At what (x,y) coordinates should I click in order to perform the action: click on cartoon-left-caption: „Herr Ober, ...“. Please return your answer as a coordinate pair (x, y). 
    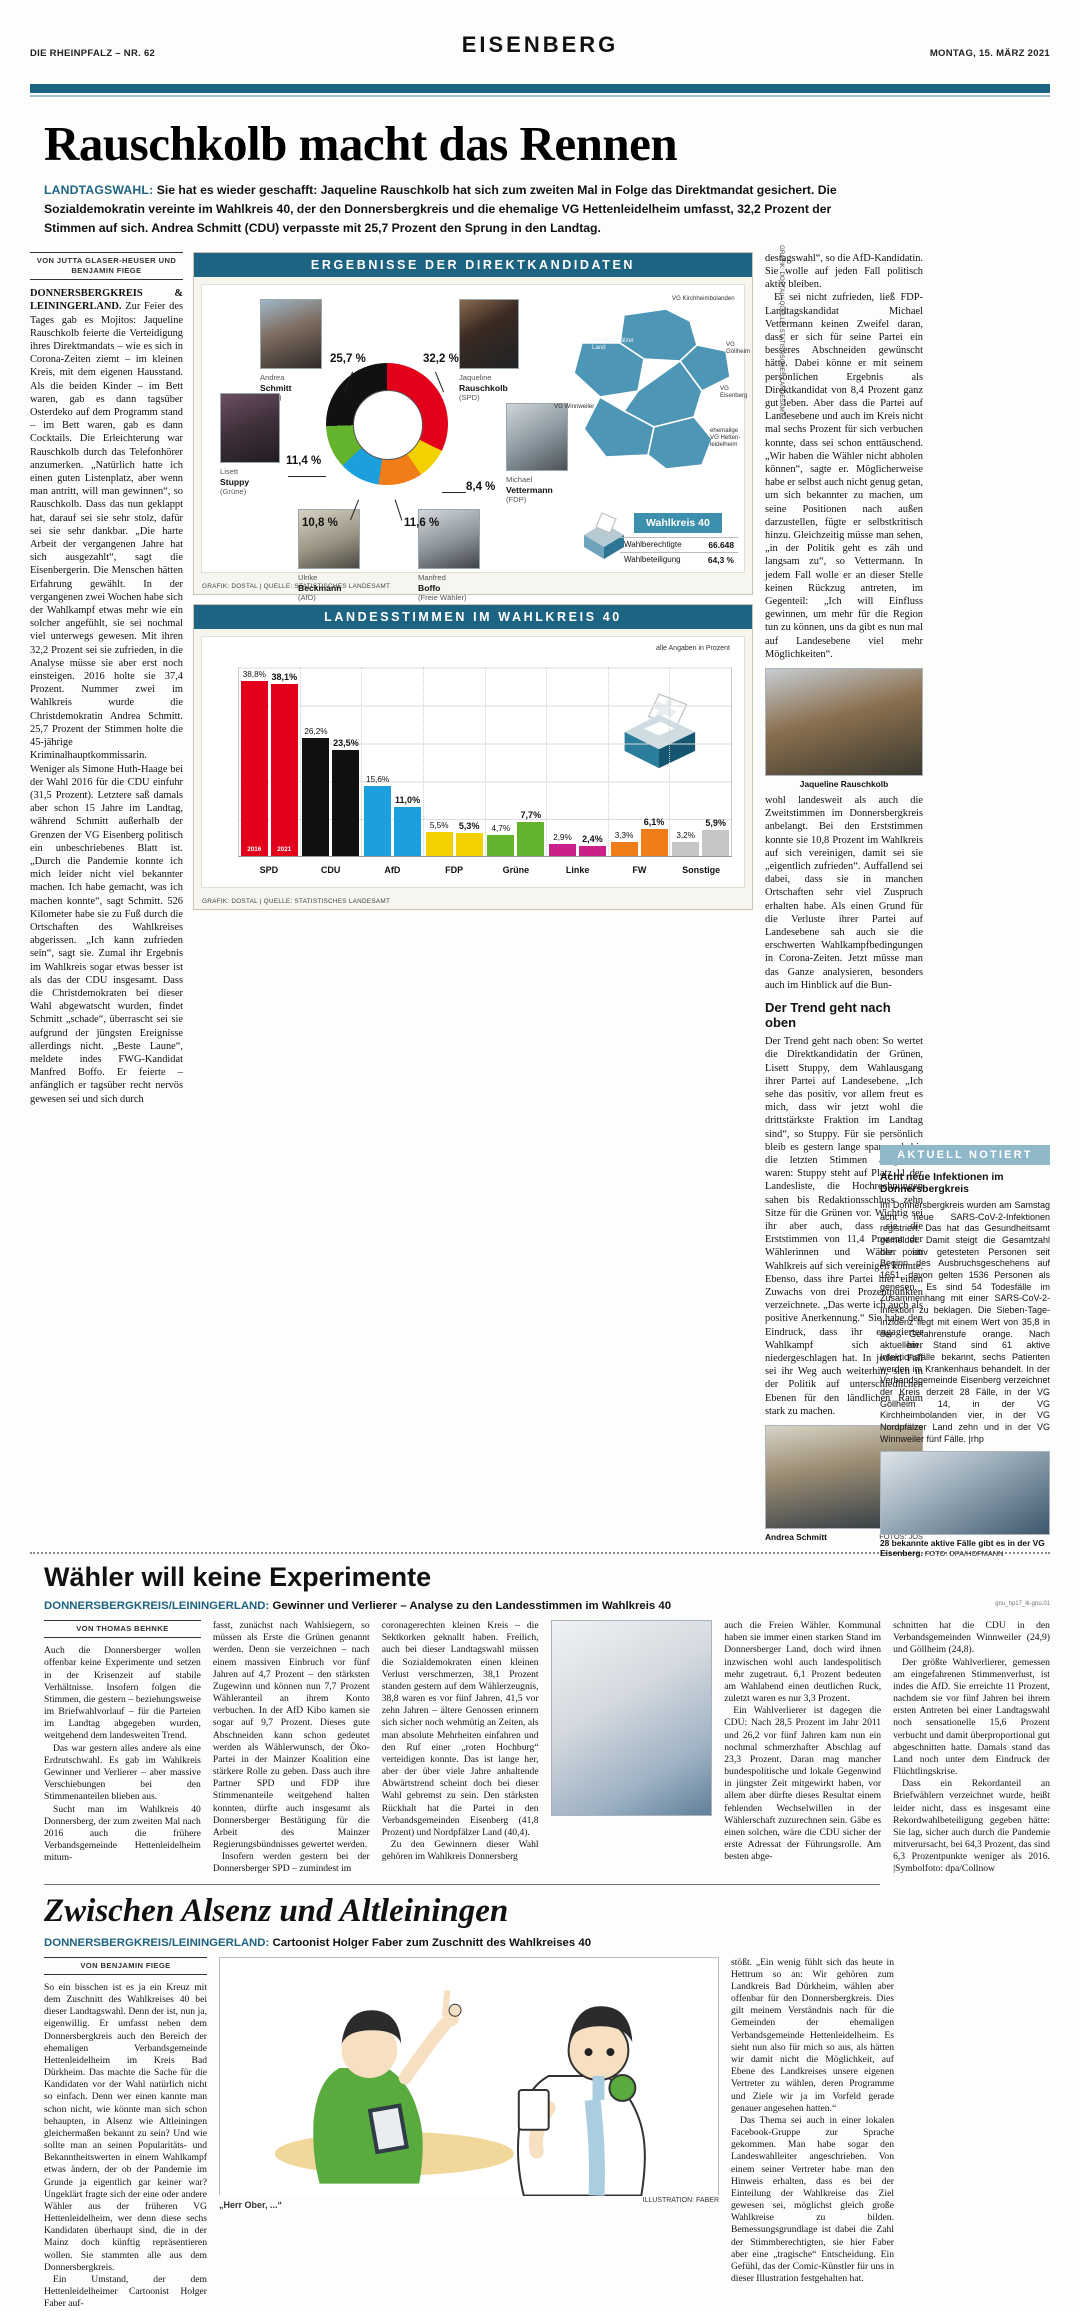
    Looking at the image, I should click on (251, 2204).